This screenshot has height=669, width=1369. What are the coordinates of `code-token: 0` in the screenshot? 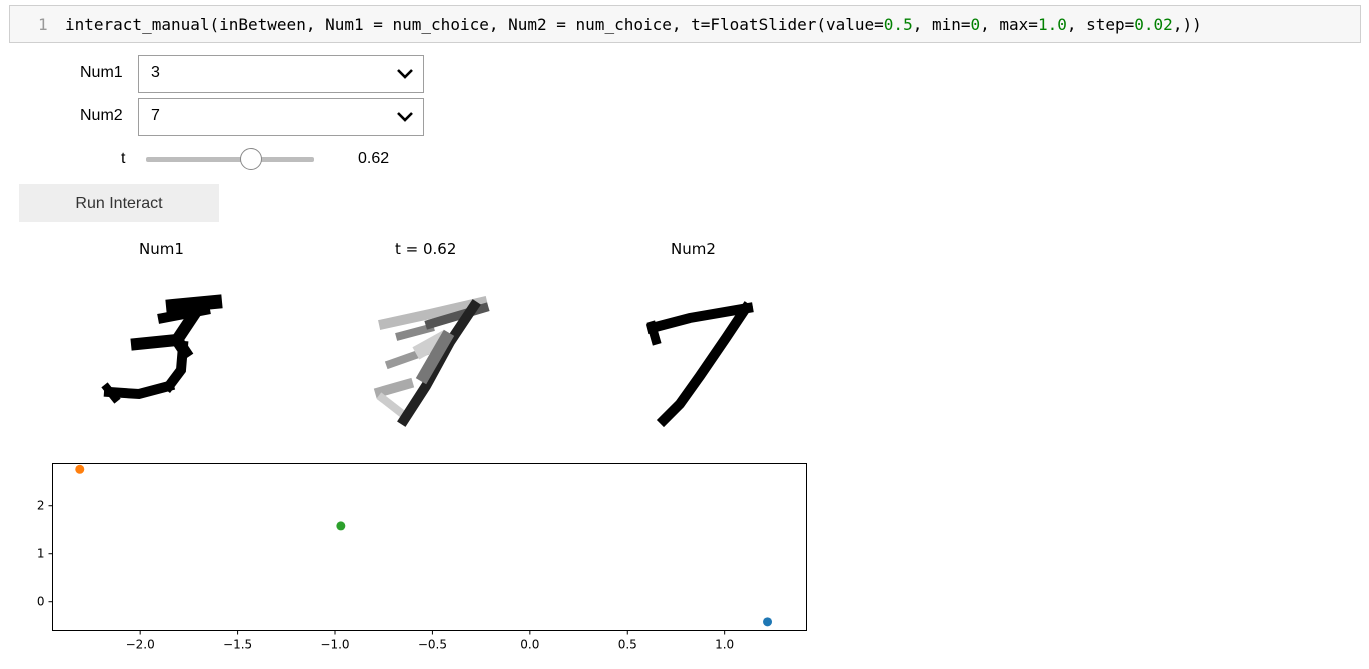 It's located at (975, 24).